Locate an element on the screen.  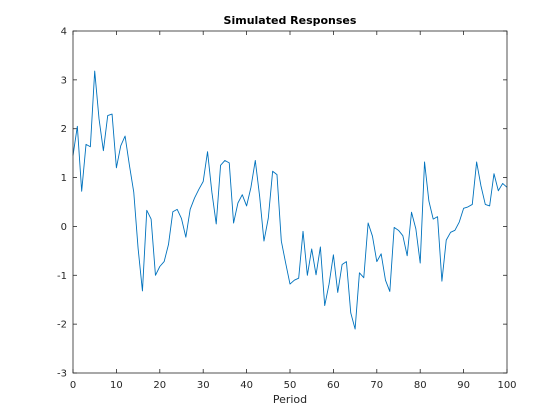
y-tick-label: 0 is located at coordinates (64, 227).